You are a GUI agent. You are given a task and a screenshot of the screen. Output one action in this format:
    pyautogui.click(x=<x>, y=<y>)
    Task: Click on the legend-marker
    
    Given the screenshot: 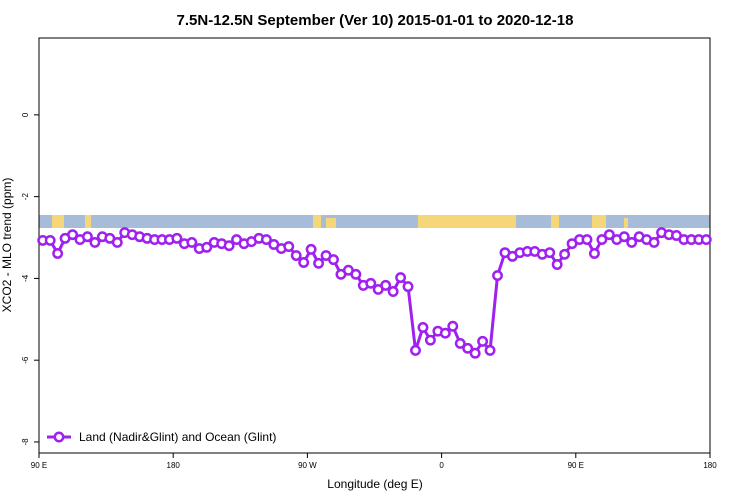 What is the action you would take?
    pyautogui.click(x=59, y=437)
    